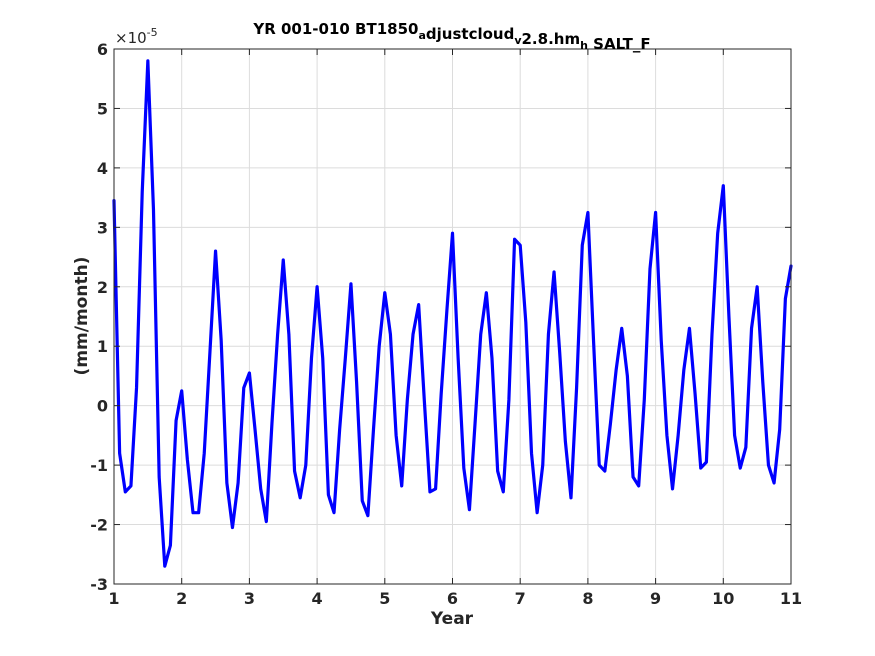 The image size is (875, 656). What do you see at coordinates (520, 598) in the screenshot?
I see `x-tick-label: 7` at bounding box center [520, 598].